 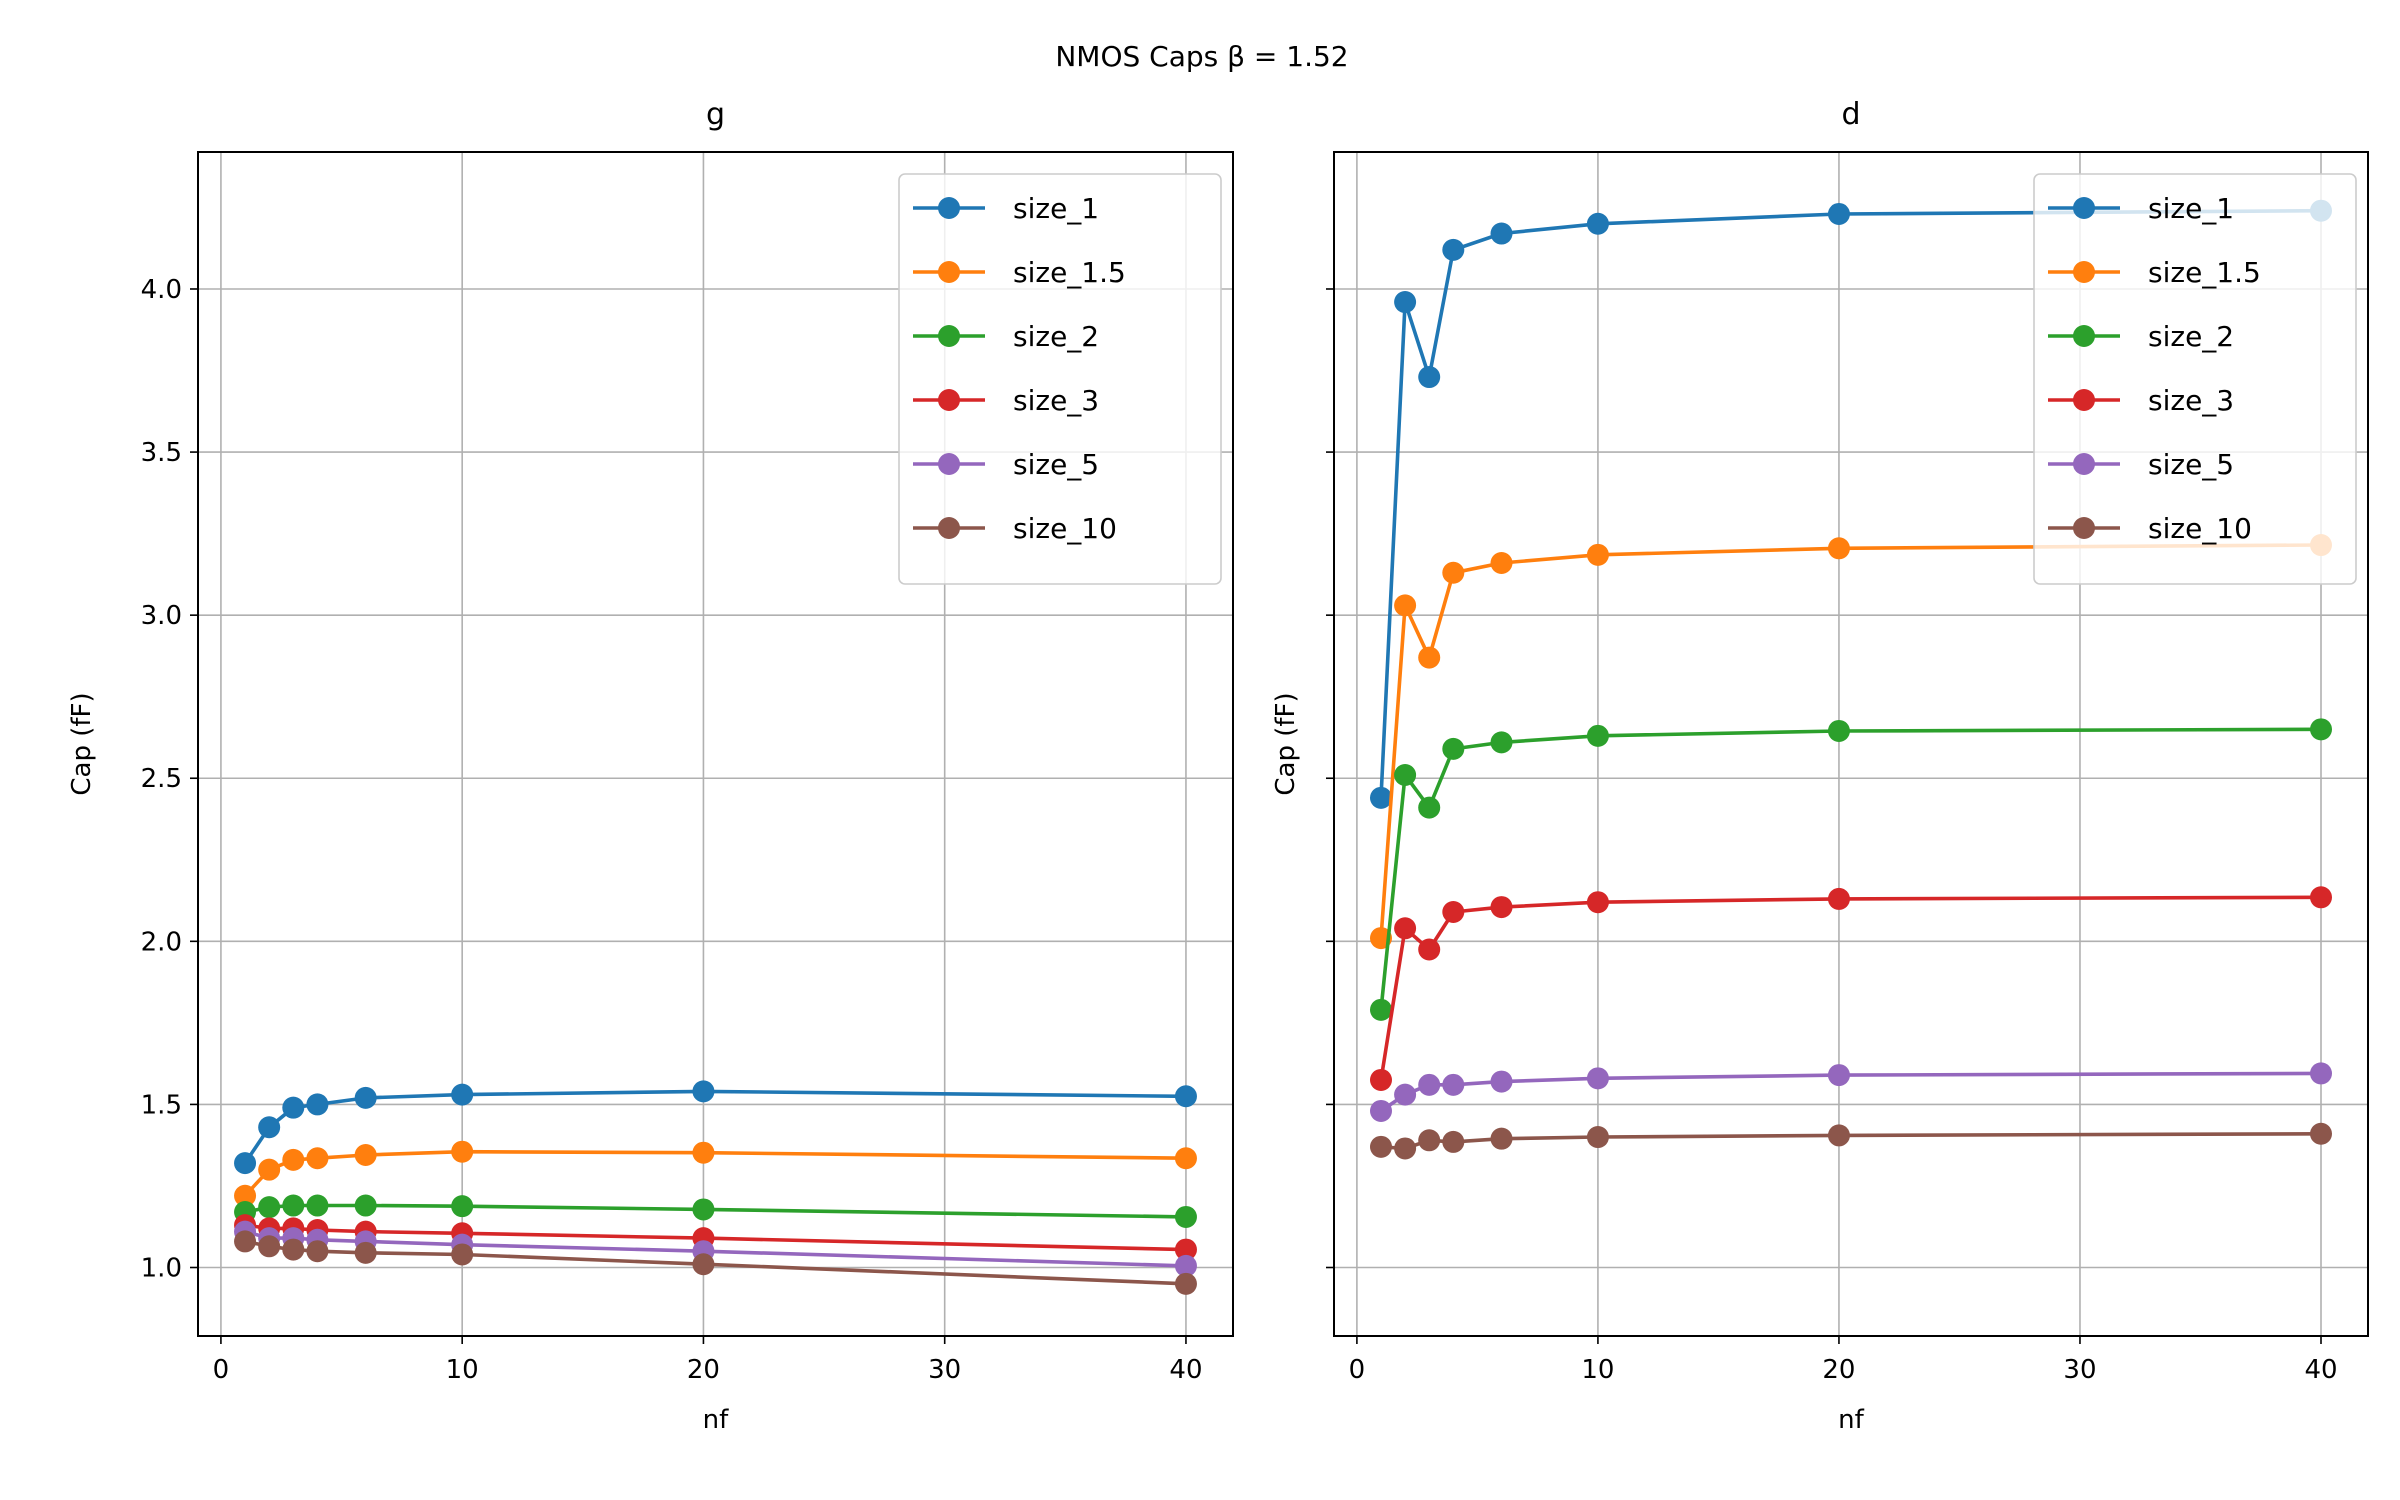 What do you see at coordinates (1201, 56) in the screenshot?
I see `figure-suptitle: NMOS Caps β = 1.52` at bounding box center [1201, 56].